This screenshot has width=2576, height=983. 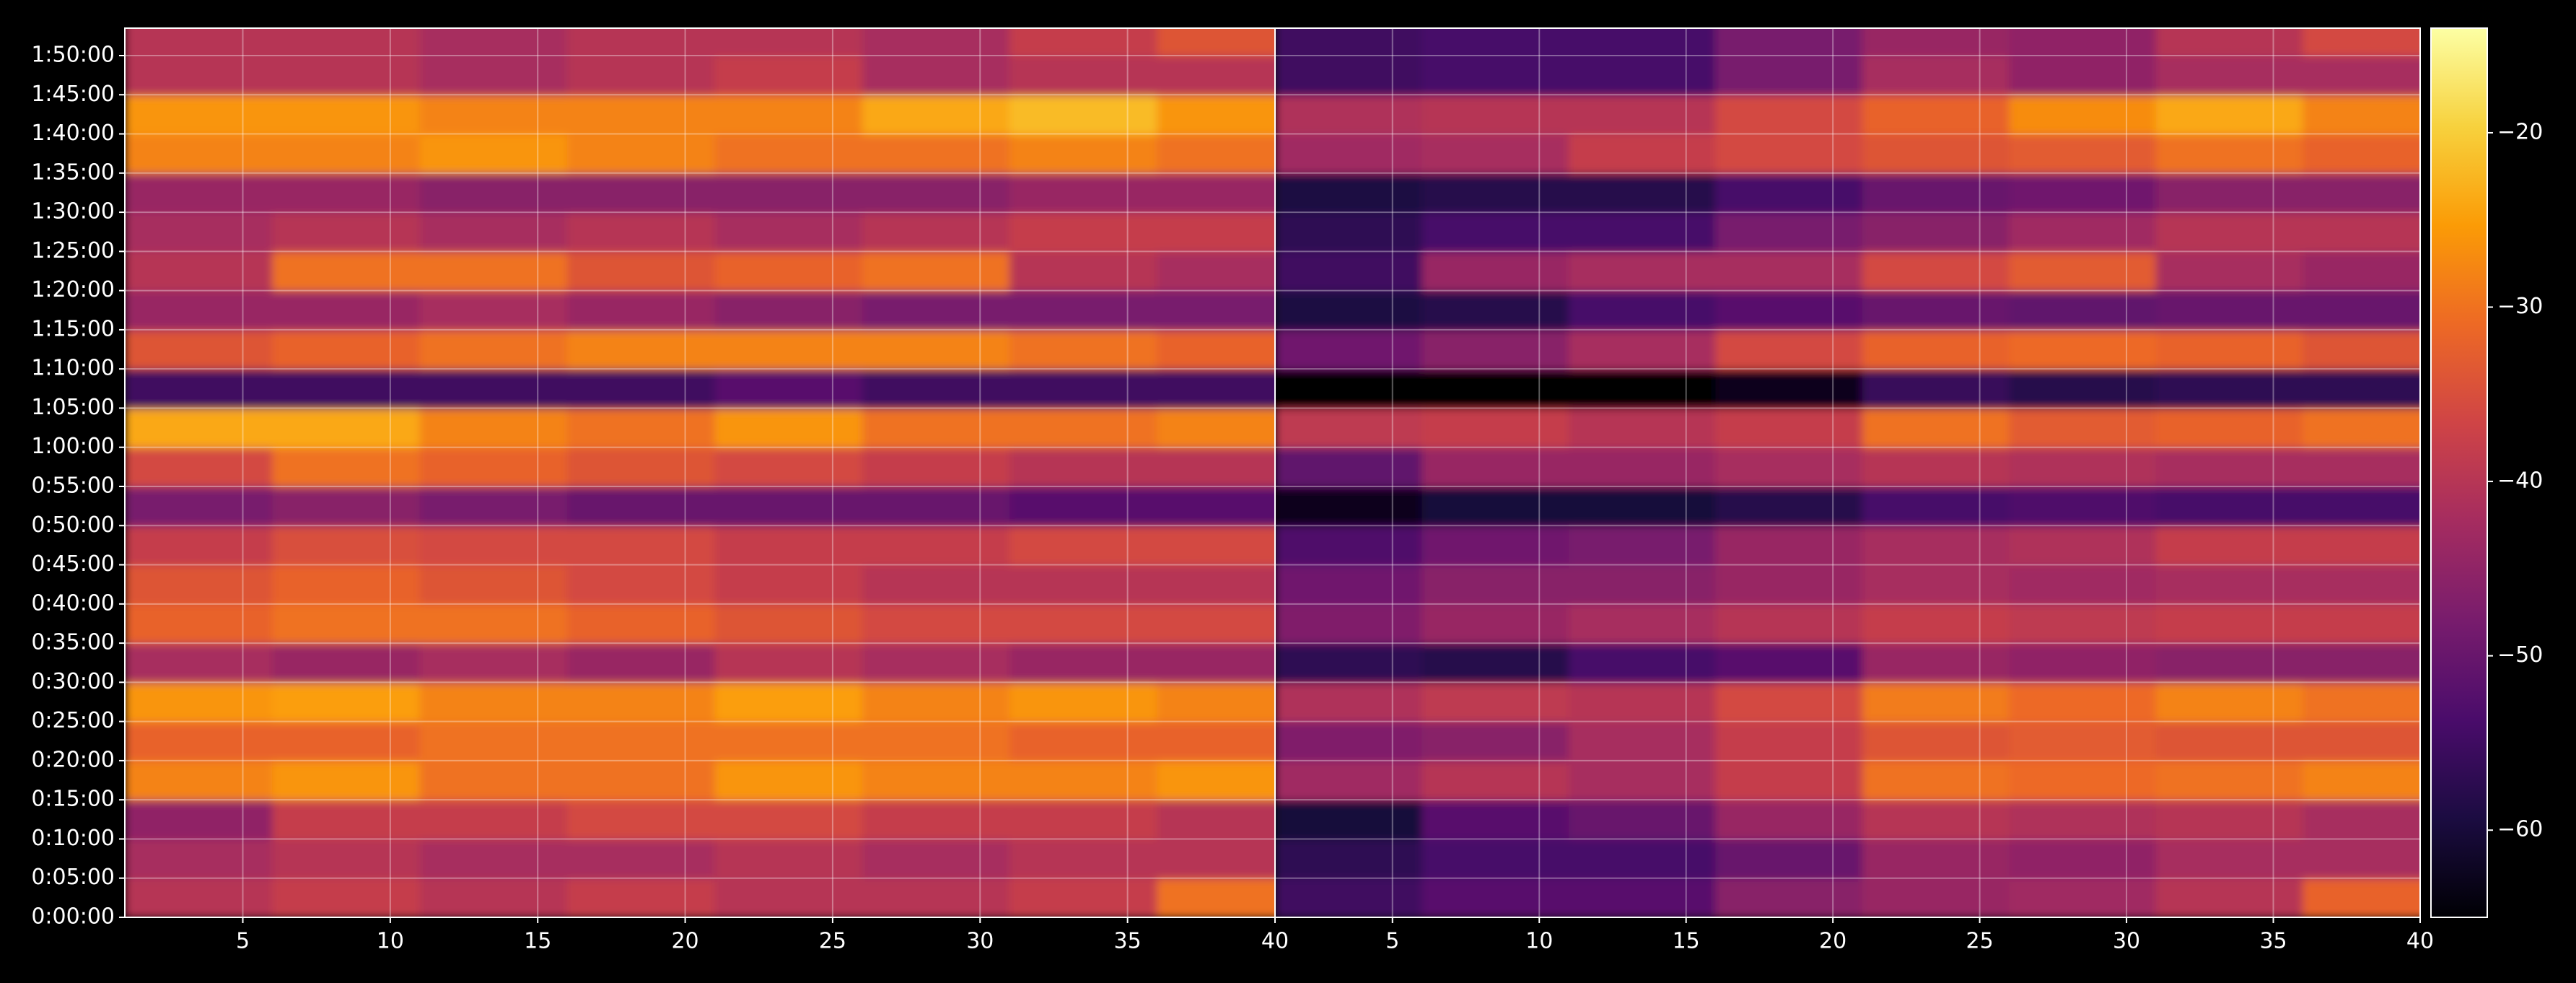 What do you see at coordinates (73, 328) in the screenshot?
I see `y-tick-label: 1:15:00` at bounding box center [73, 328].